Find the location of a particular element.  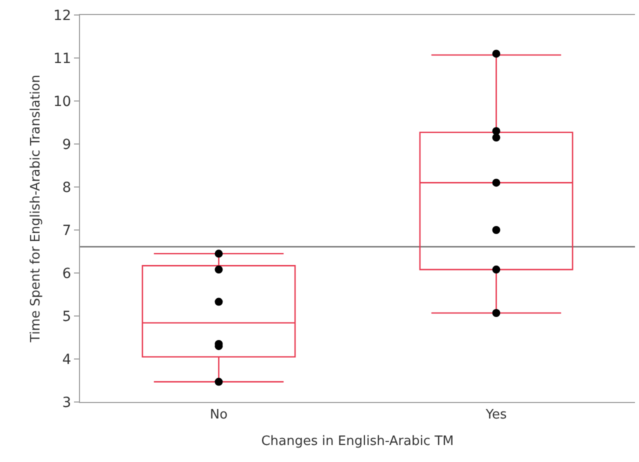

y-tick-label: 9 is located at coordinates (67, 144).